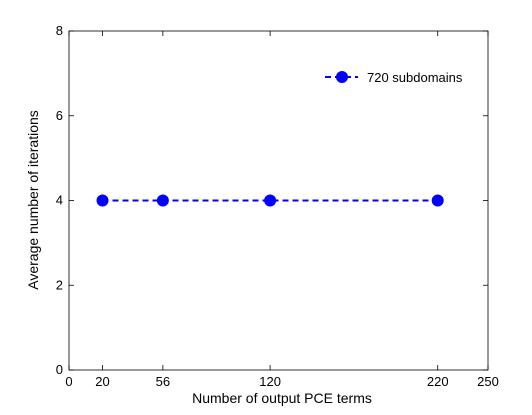 The height and width of the screenshot is (415, 532). What do you see at coordinates (59, 30) in the screenshot?
I see `y-tick-label: 8` at bounding box center [59, 30].